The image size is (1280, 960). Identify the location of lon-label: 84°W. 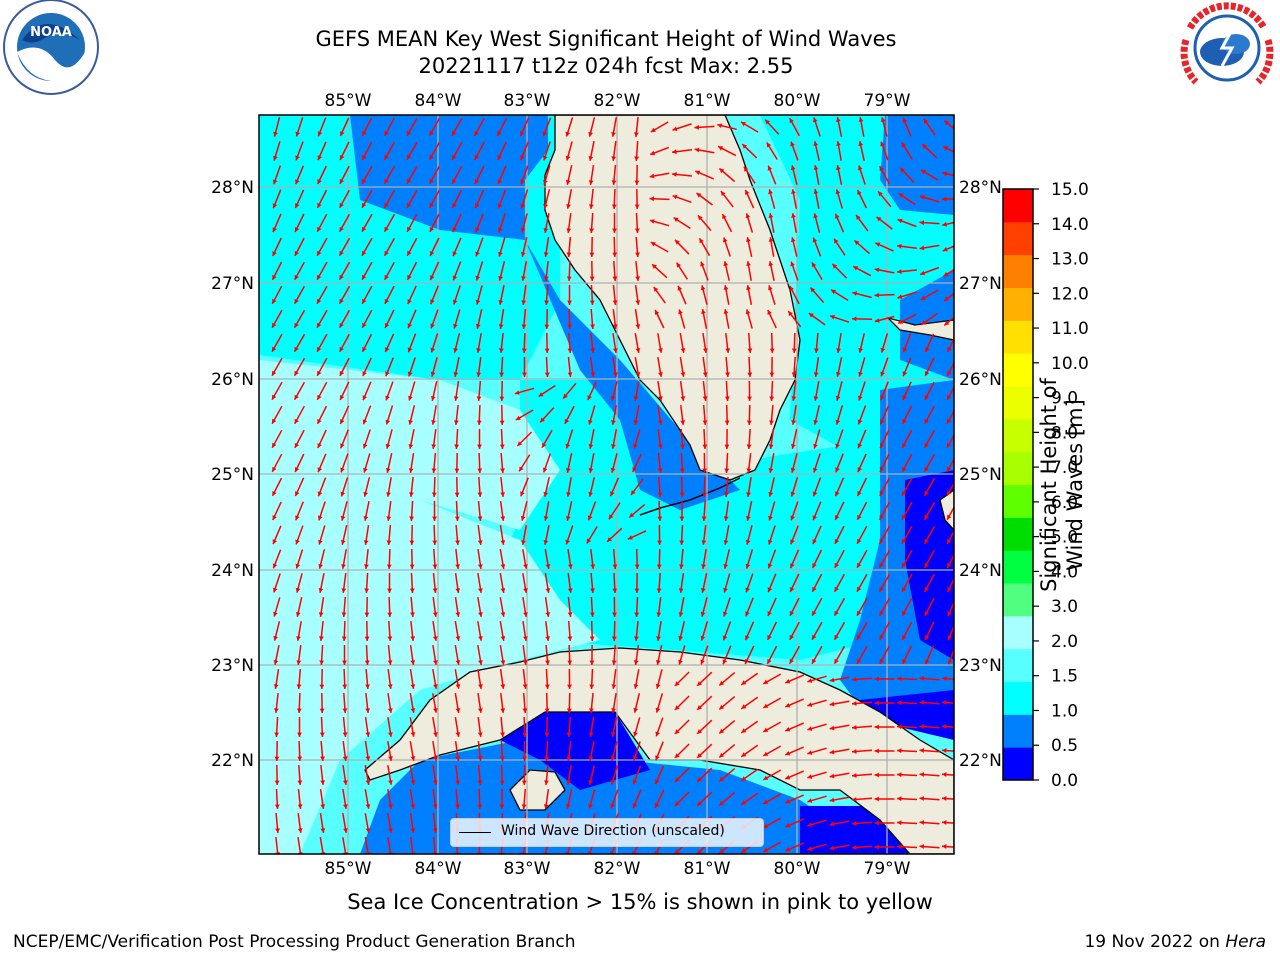
(438, 869).